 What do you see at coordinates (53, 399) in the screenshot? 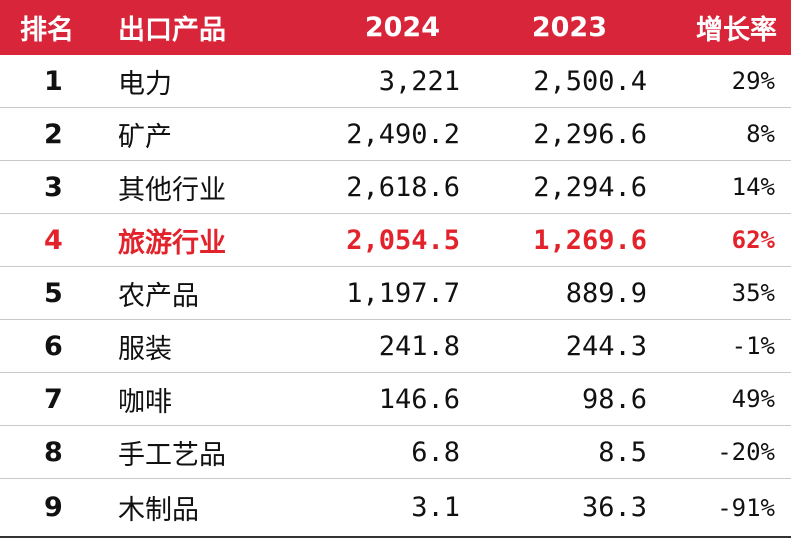
I see `rank-cell: 7` at bounding box center [53, 399].